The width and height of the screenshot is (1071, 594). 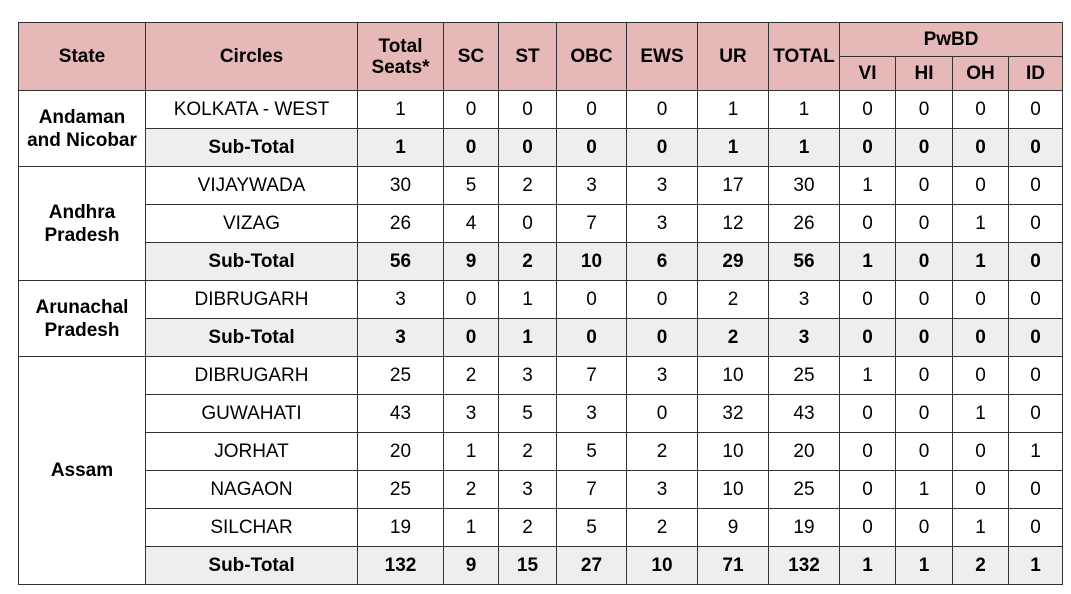 What do you see at coordinates (951, 39) in the screenshot?
I see `header-cell: PwBD` at bounding box center [951, 39].